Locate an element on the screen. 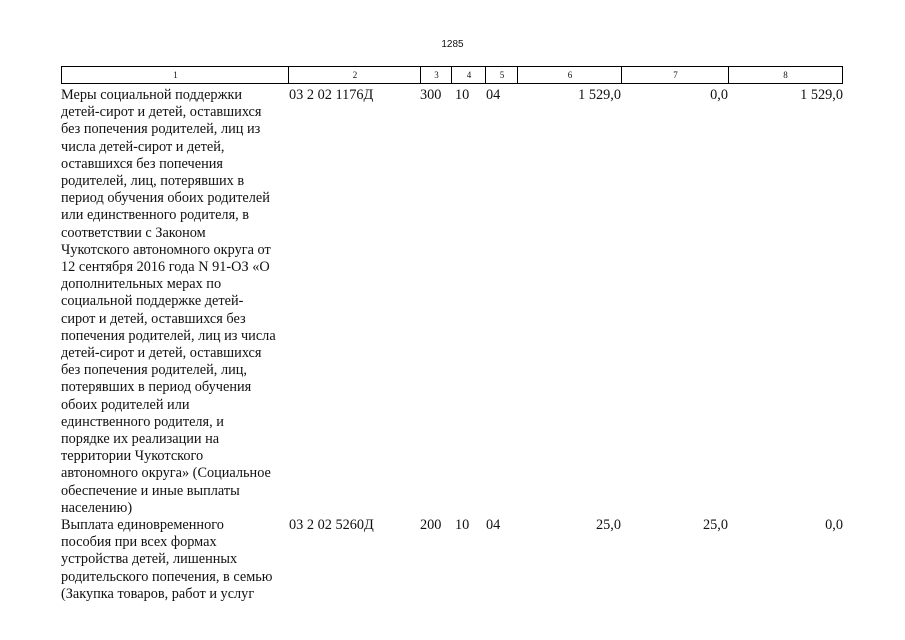 This screenshot has height=640, width=905. description-line: потерявших в период обучения is located at coordinates (156, 387).